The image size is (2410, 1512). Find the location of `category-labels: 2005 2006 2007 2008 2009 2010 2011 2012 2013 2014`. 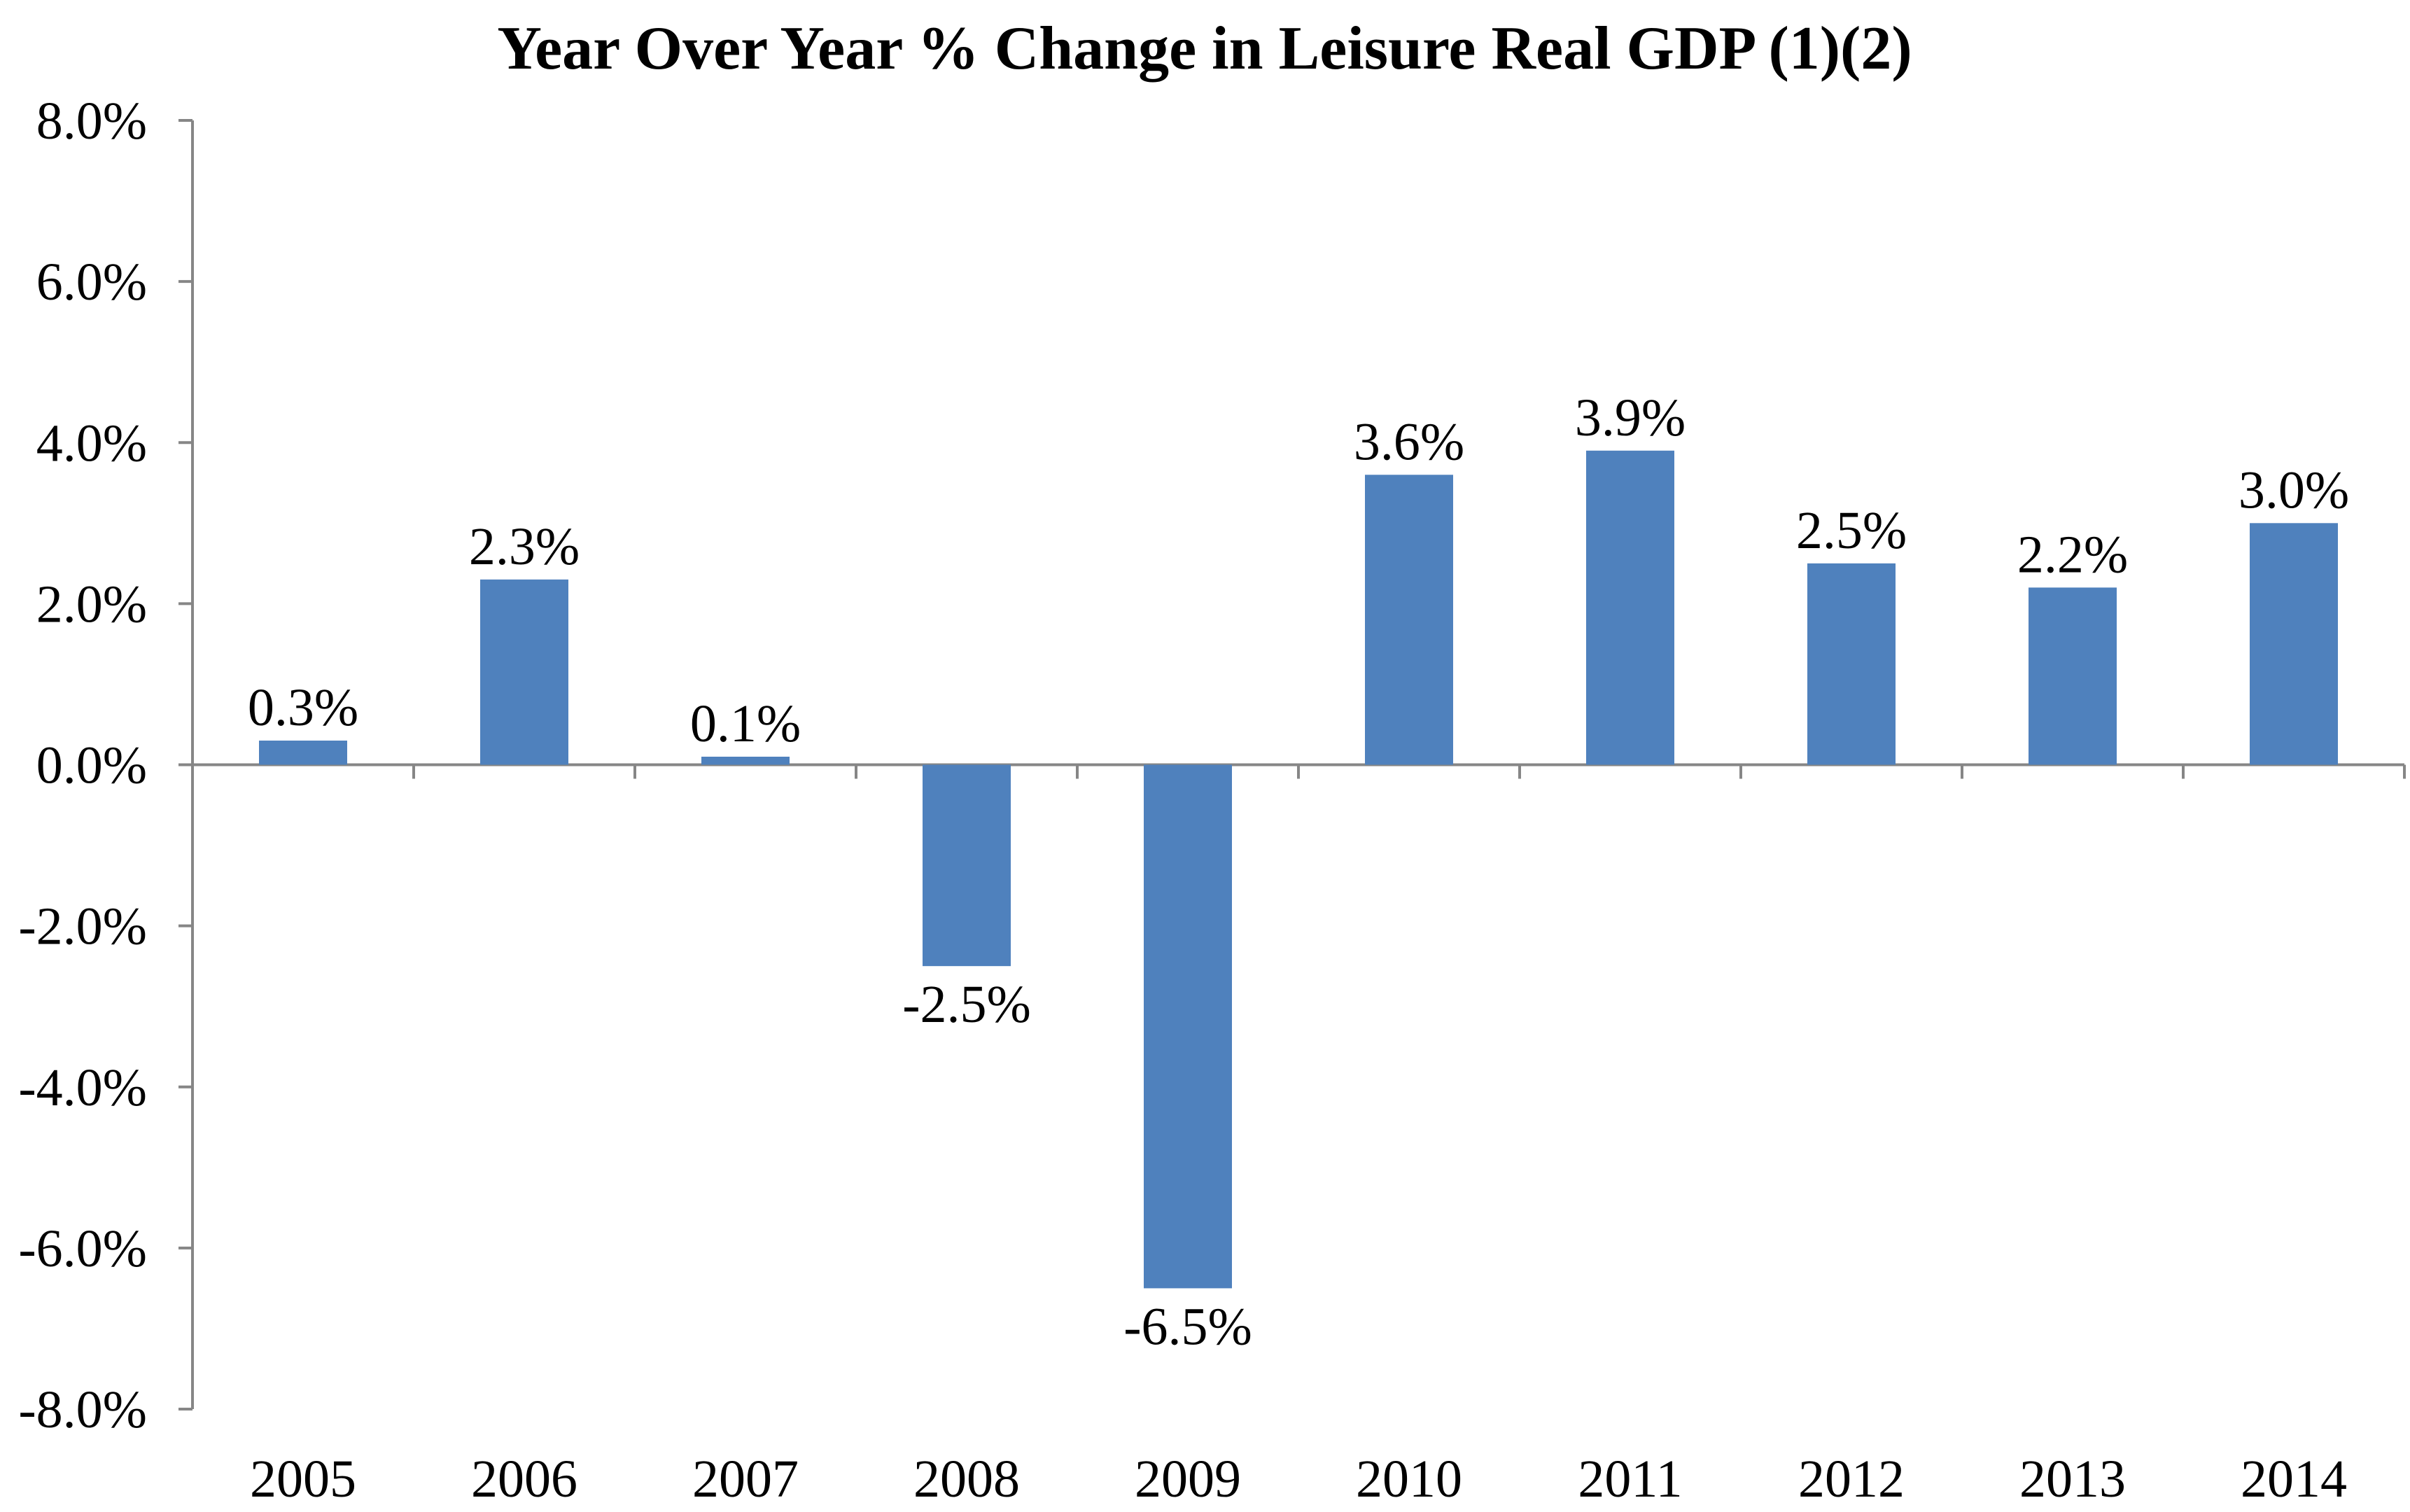

category-labels: 2005 2006 2007 2008 2009 2010 2011 2012 2013 2014 is located at coordinates (1298, 1479).